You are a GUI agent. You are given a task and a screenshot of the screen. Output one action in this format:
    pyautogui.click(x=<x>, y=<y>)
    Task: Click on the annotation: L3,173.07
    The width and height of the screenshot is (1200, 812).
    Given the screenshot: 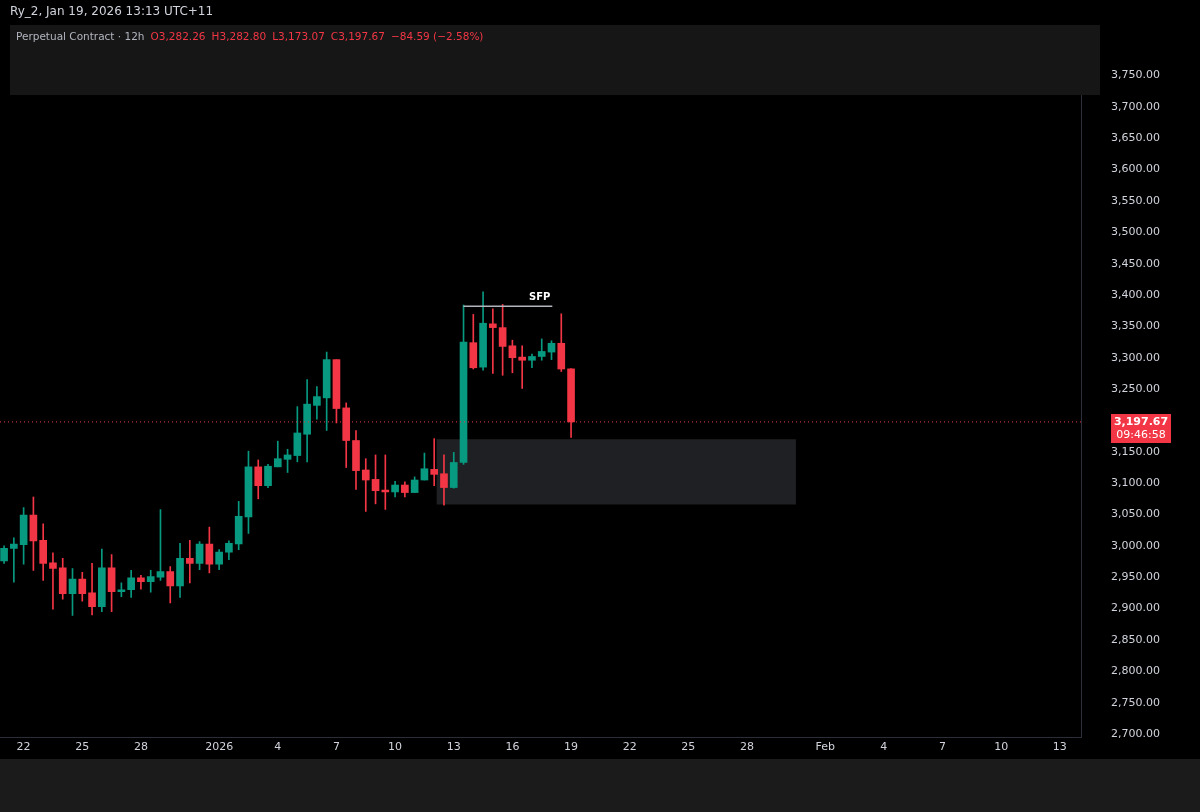 What is the action you would take?
    pyautogui.click(x=298, y=36)
    